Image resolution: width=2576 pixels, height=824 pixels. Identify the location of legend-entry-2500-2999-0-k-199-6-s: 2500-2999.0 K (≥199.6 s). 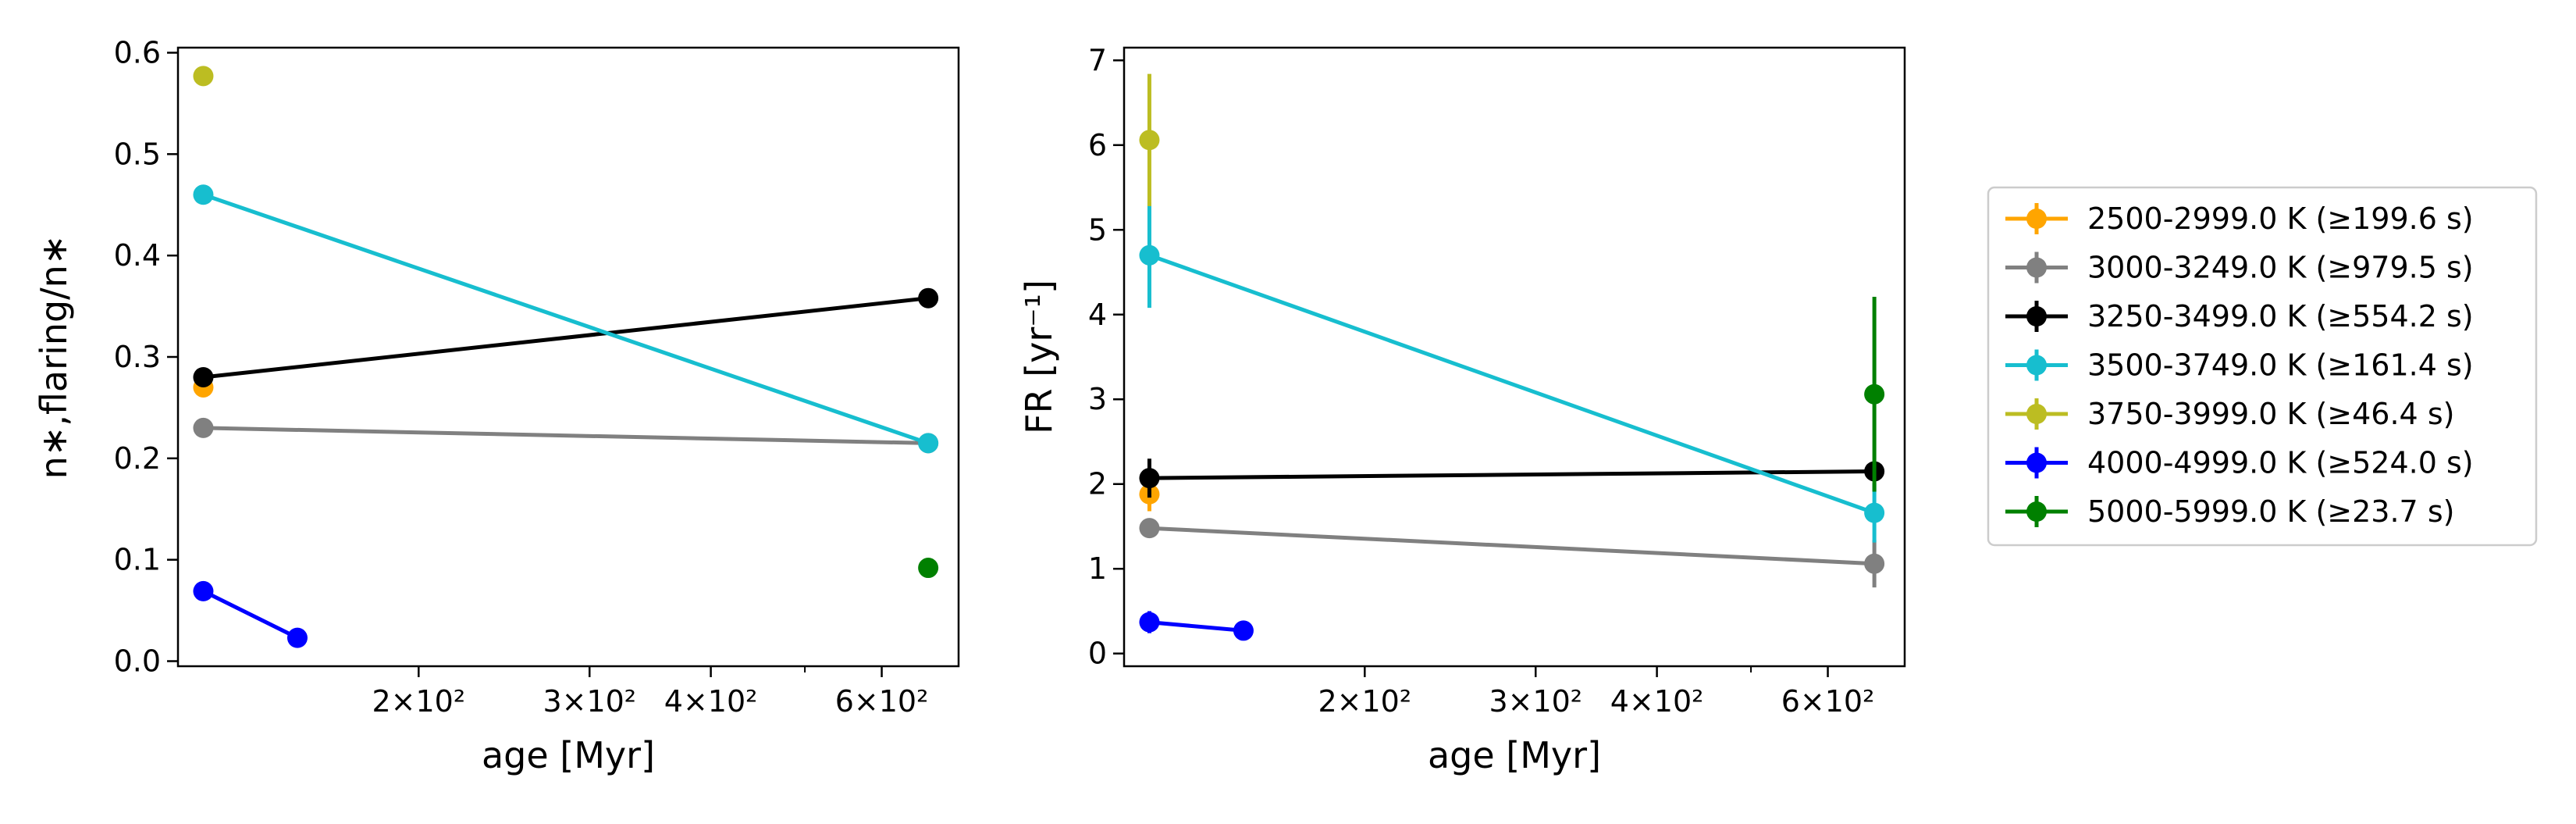
(2239, 219).